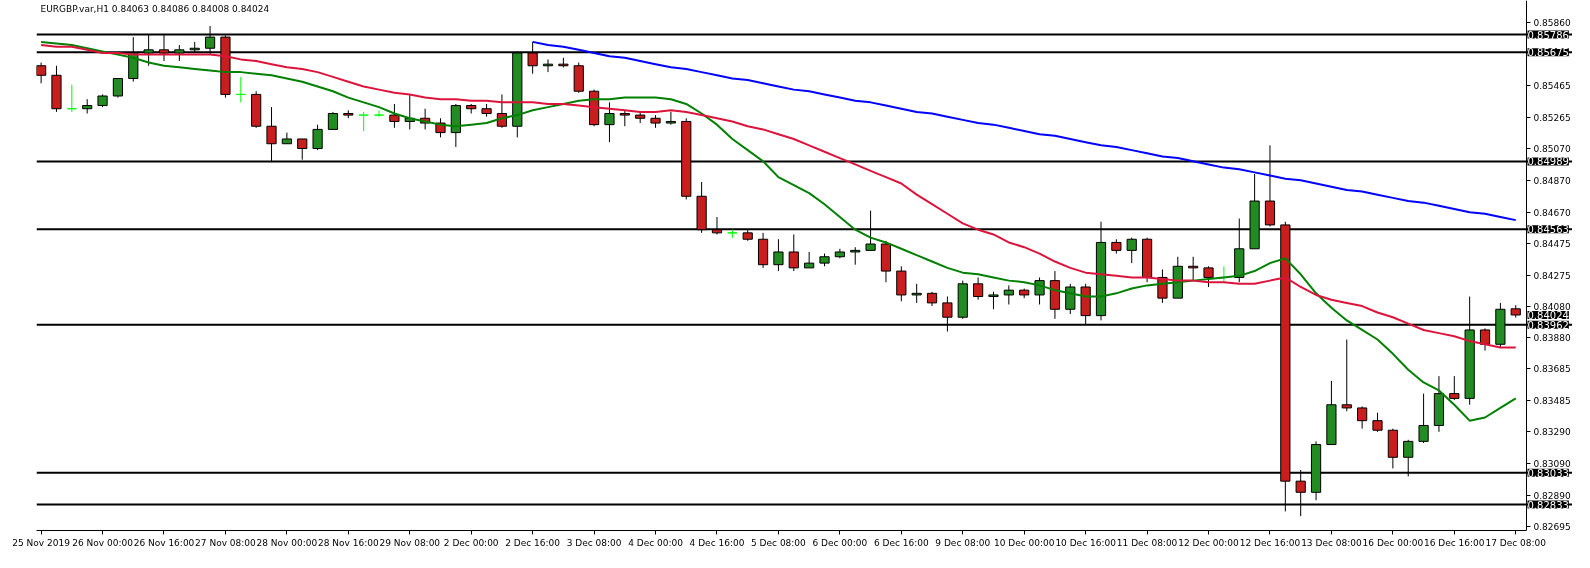 The image size is (1590, 568). I want to click on x-tick-label: 9 Dec 08:00, so click(963, 542).